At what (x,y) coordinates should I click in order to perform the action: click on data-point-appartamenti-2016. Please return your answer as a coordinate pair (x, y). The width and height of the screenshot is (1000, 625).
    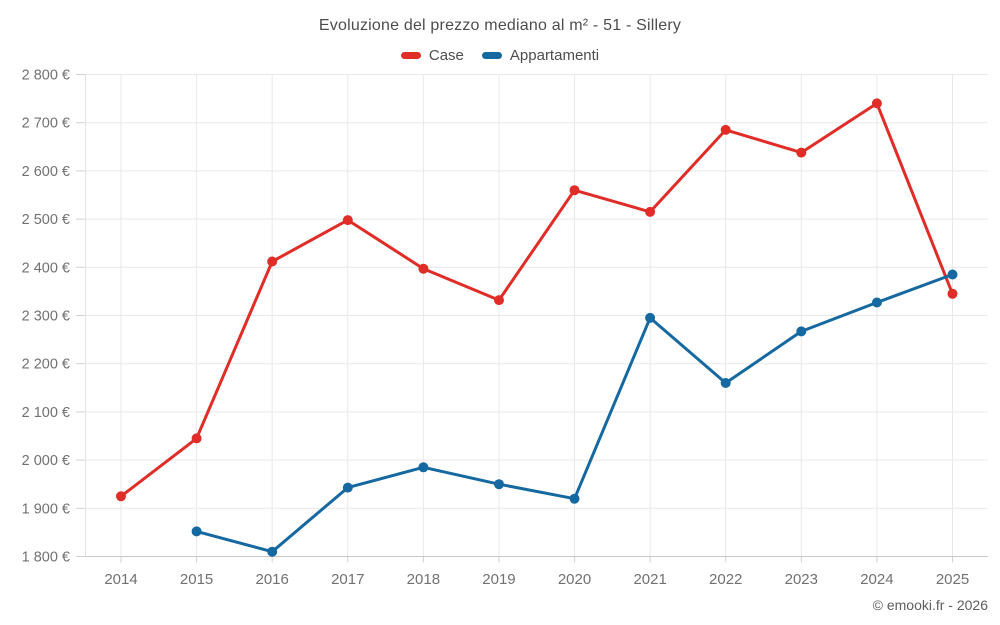
    Looking at the image, I should click on (272, 551).